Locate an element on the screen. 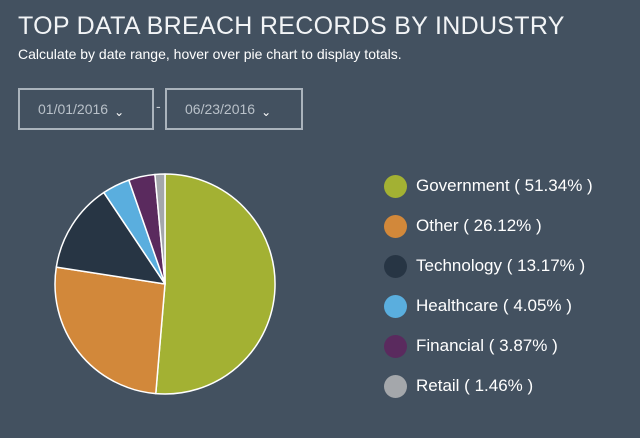 The width and height of the screenshot is (640, 438). legend-item-technology: Technology ( 13.17% ) is located at coordinates (488, 266).